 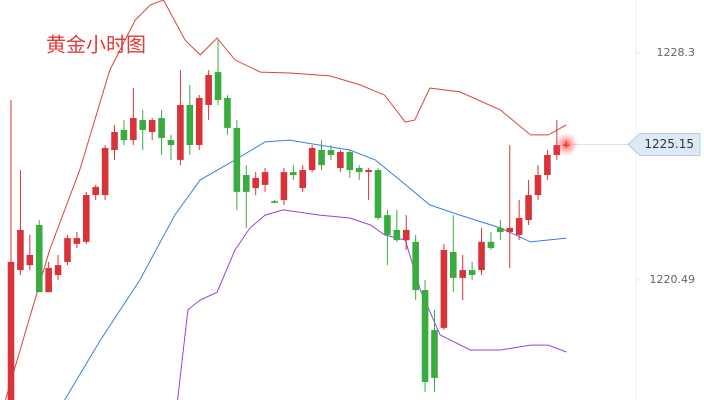 What do you see at coordinates (676, 52) in the screenshot?
I see `y-tick-label: 1228.3` at bounding box center [676, 52].